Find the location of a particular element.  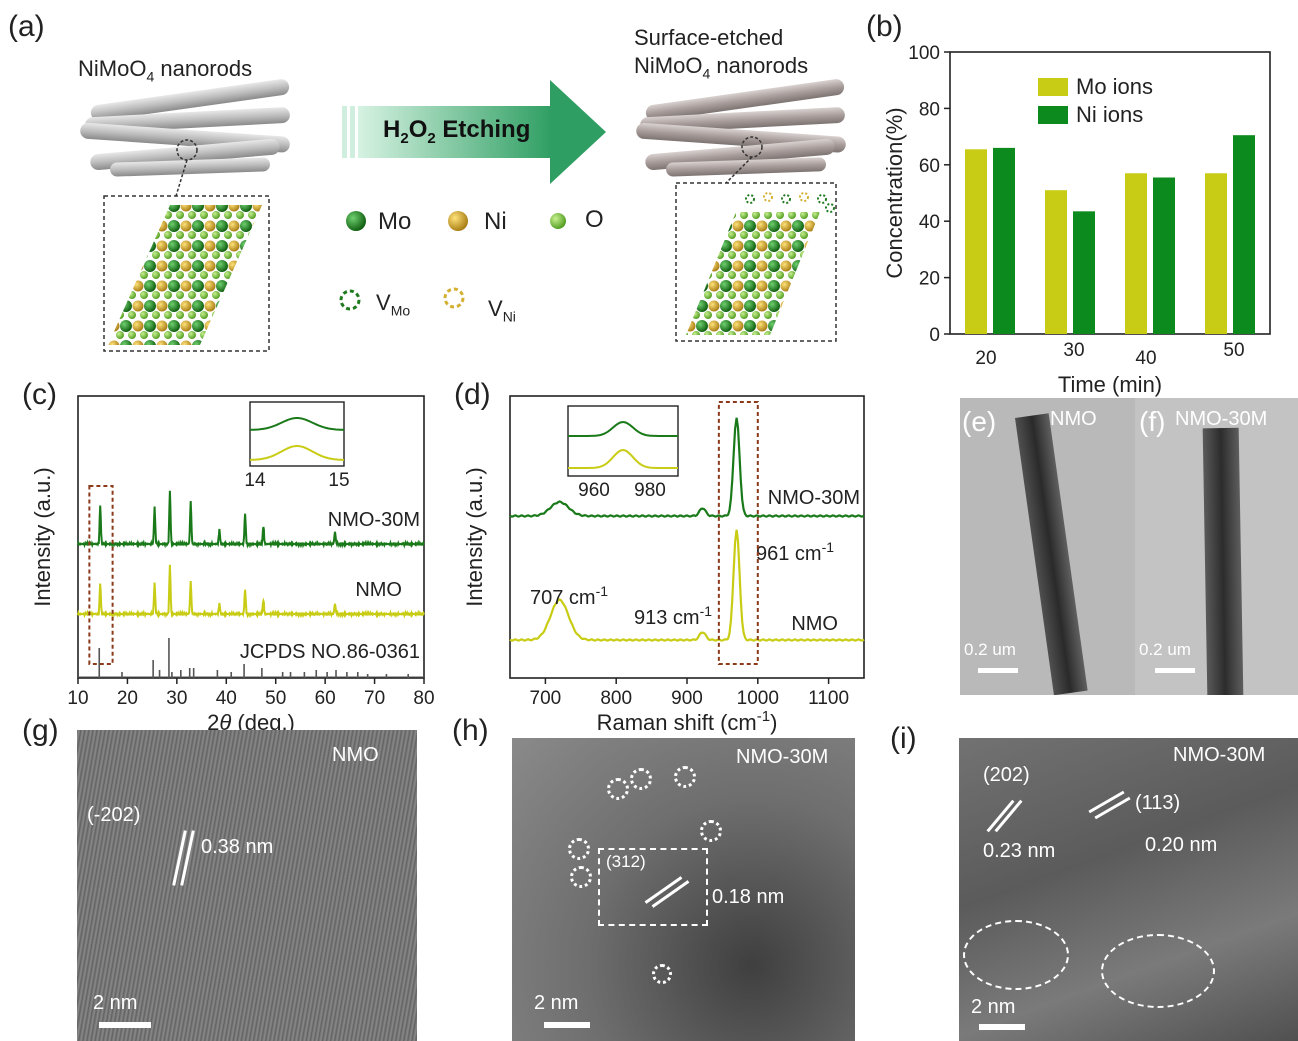

x-tick-label: 70 is located at coordinates (374, 698).